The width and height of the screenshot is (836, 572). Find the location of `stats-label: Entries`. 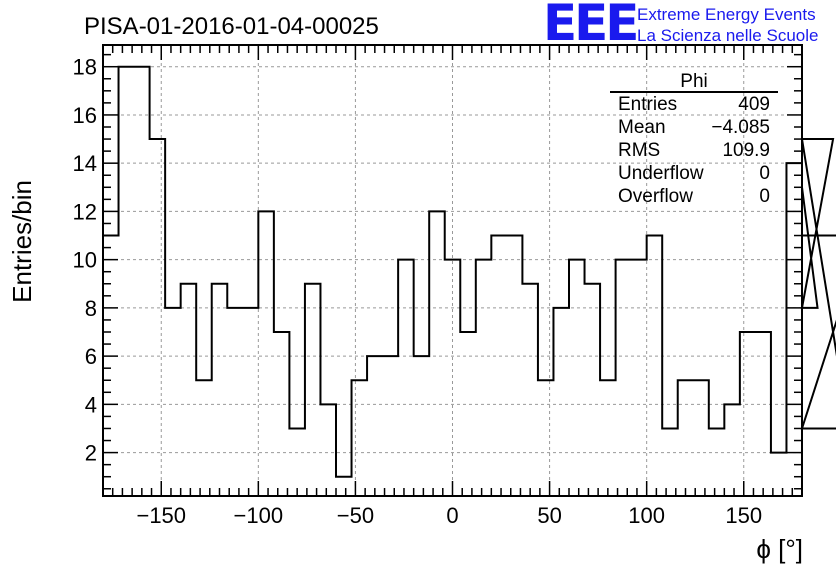

stats-label: Entries is located at coordinates (647, 104).